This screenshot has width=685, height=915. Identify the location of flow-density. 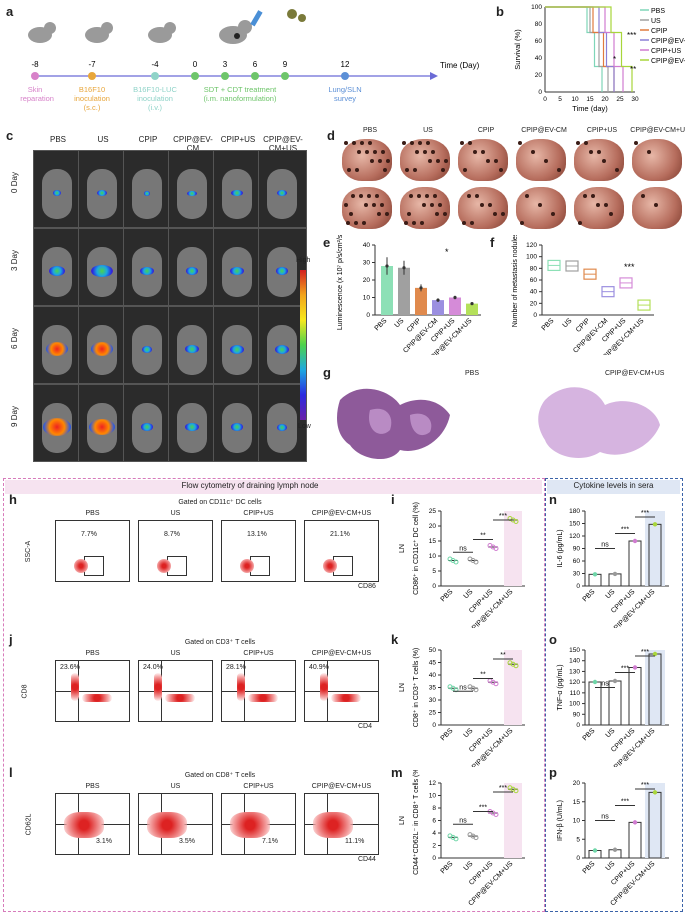
(164, 566).